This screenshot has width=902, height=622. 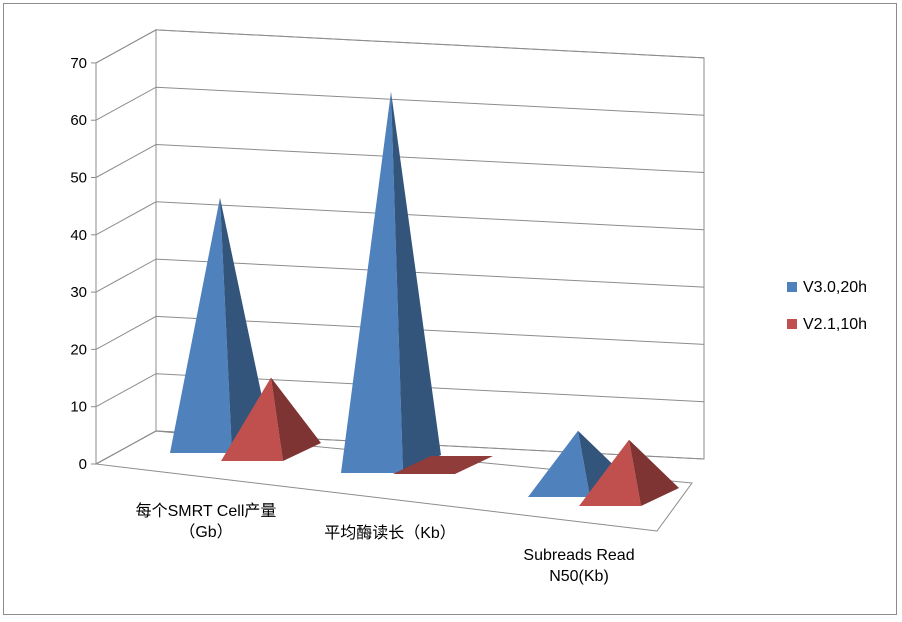 What do you see at coordinates (78, 120) in the screenshot?
I see `y-tick-label: 60` at bounding box center [78, 120].